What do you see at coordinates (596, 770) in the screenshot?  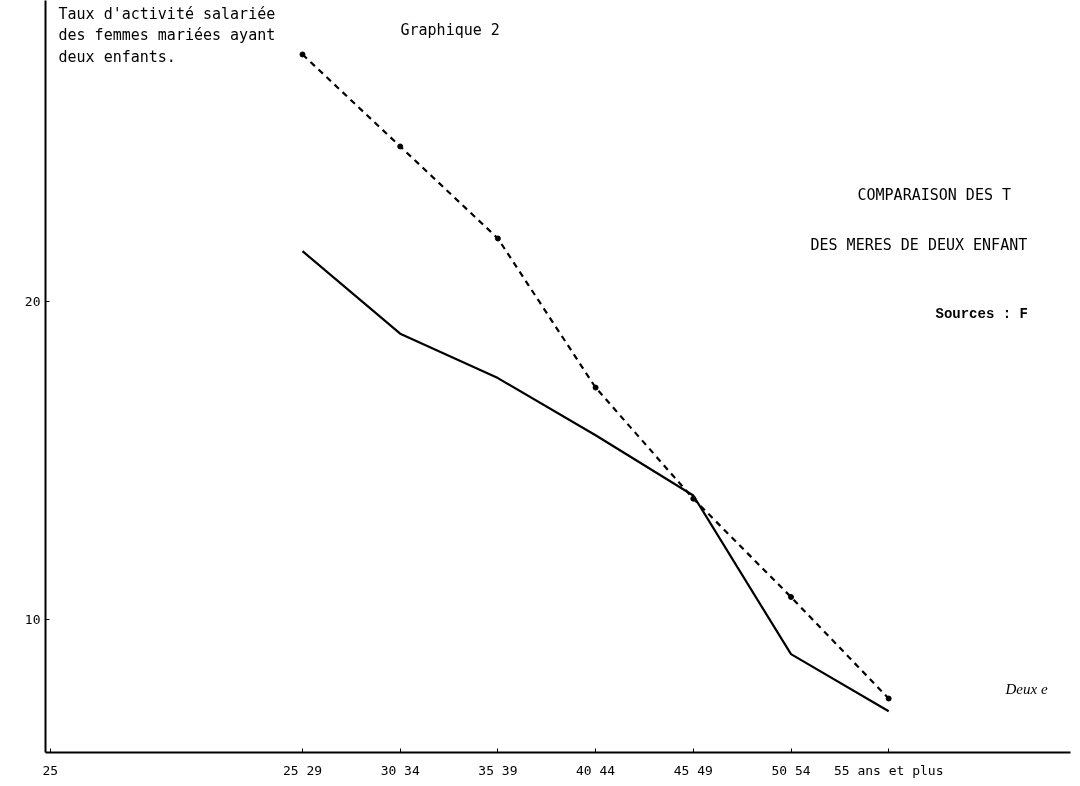 I see `x-tick-label: 40 44` at bounding box center [596, 770].